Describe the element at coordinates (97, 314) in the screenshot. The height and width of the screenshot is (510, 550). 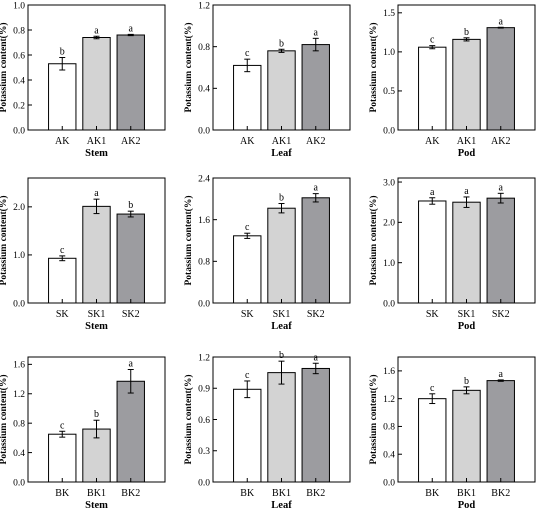
I see `x-tick-label: SK1` at that location.